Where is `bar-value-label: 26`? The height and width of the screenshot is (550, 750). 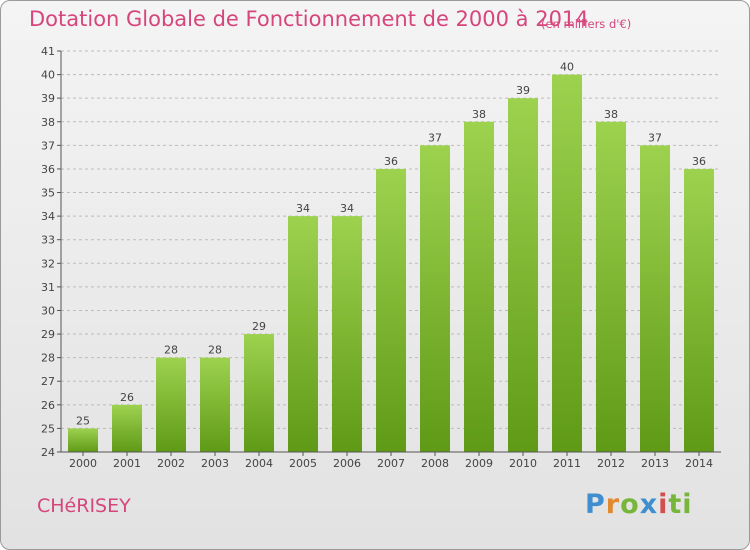 bar-value-label: 26 is located at coordinates (127, 397).